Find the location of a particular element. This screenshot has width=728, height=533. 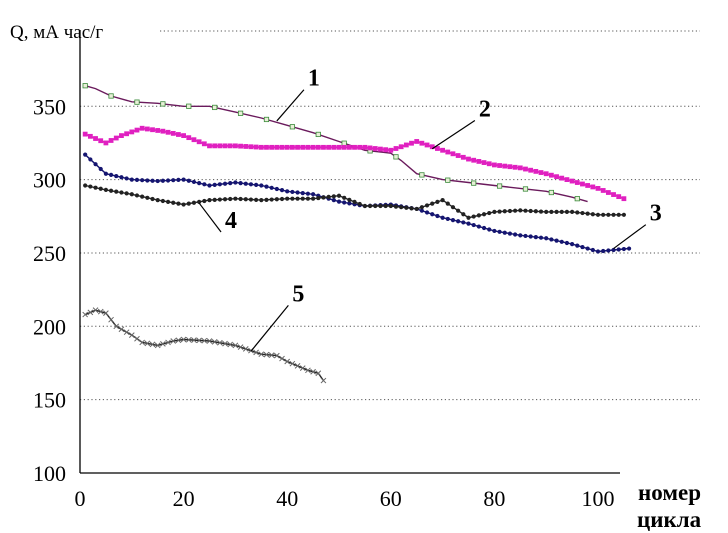

x-tick-label-60: 60 is located at coordinates (391, 498).